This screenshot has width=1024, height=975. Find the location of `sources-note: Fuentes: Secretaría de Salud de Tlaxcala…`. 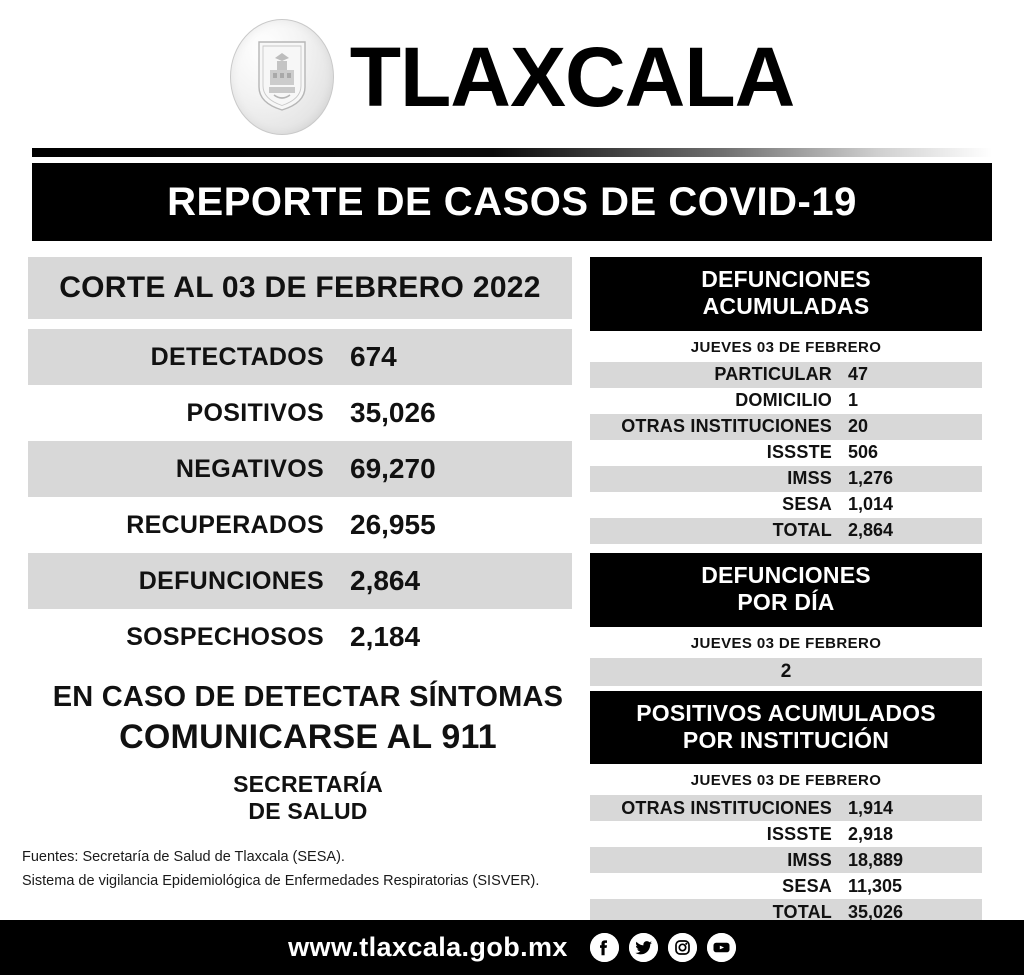

sources-note: Fuentes: Secretaría de Salud de Tlaxcala… is located at coordinates (312, 869).